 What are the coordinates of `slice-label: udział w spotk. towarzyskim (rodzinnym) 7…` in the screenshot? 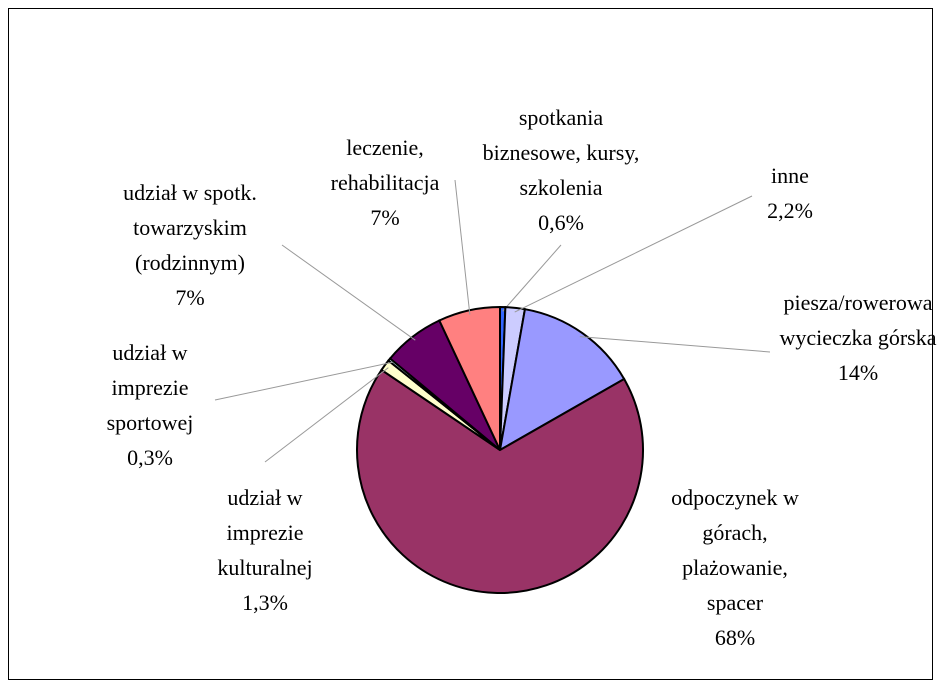 It's located at (190, 245).